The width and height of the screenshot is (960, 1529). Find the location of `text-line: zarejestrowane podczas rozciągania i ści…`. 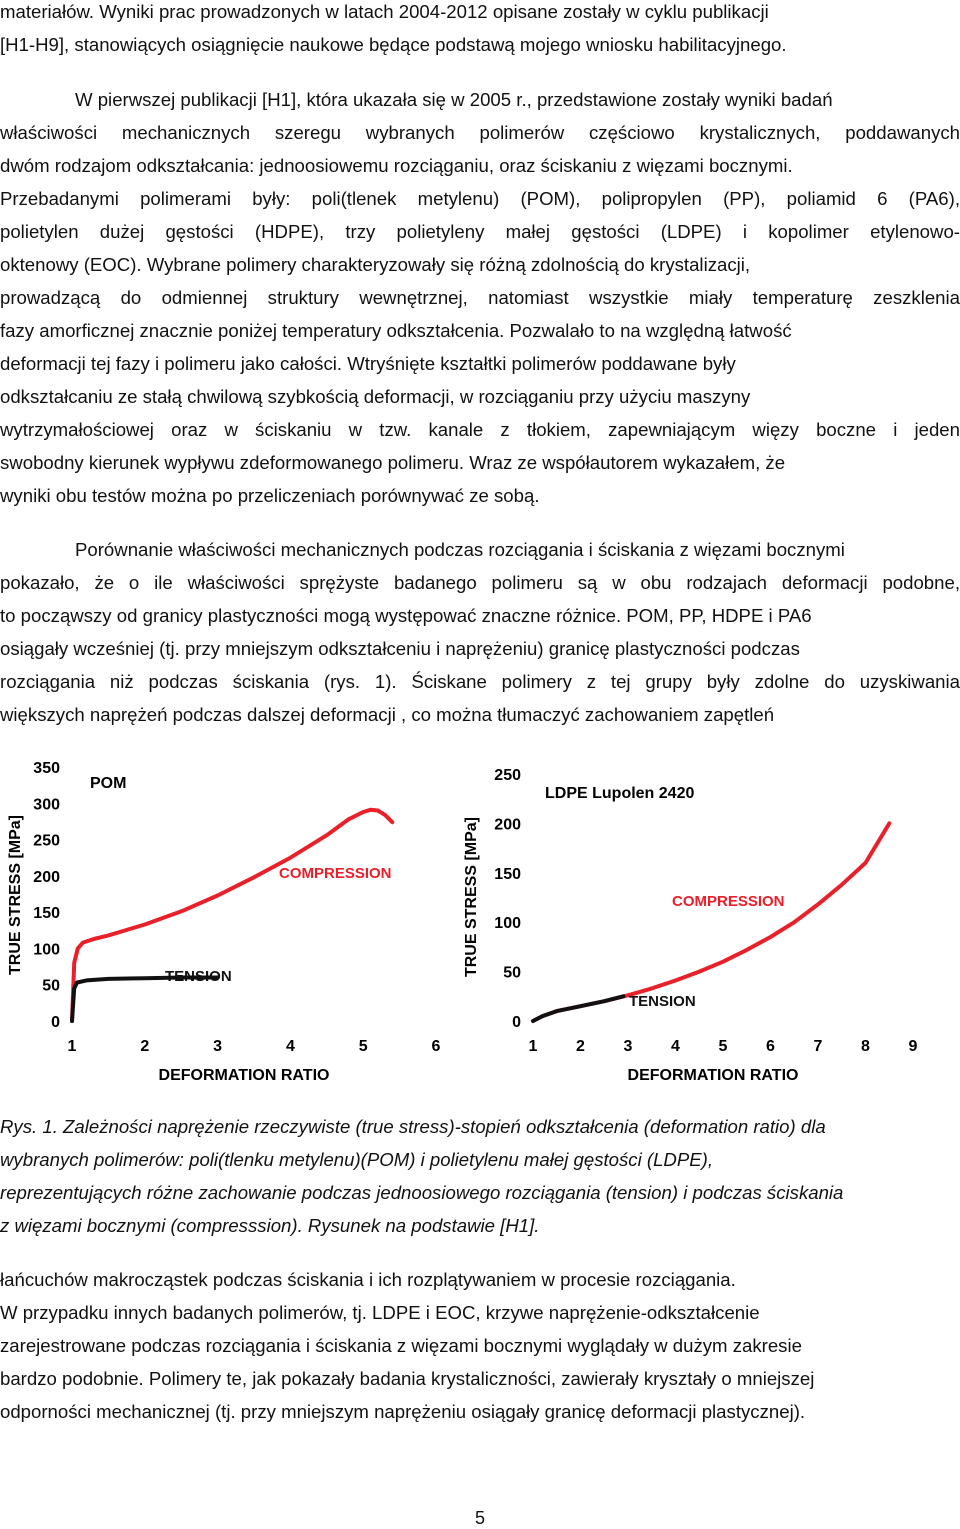

text-line: zarejestrowane podczas rozciągania i ści… is located at coordinates (401, 1345).